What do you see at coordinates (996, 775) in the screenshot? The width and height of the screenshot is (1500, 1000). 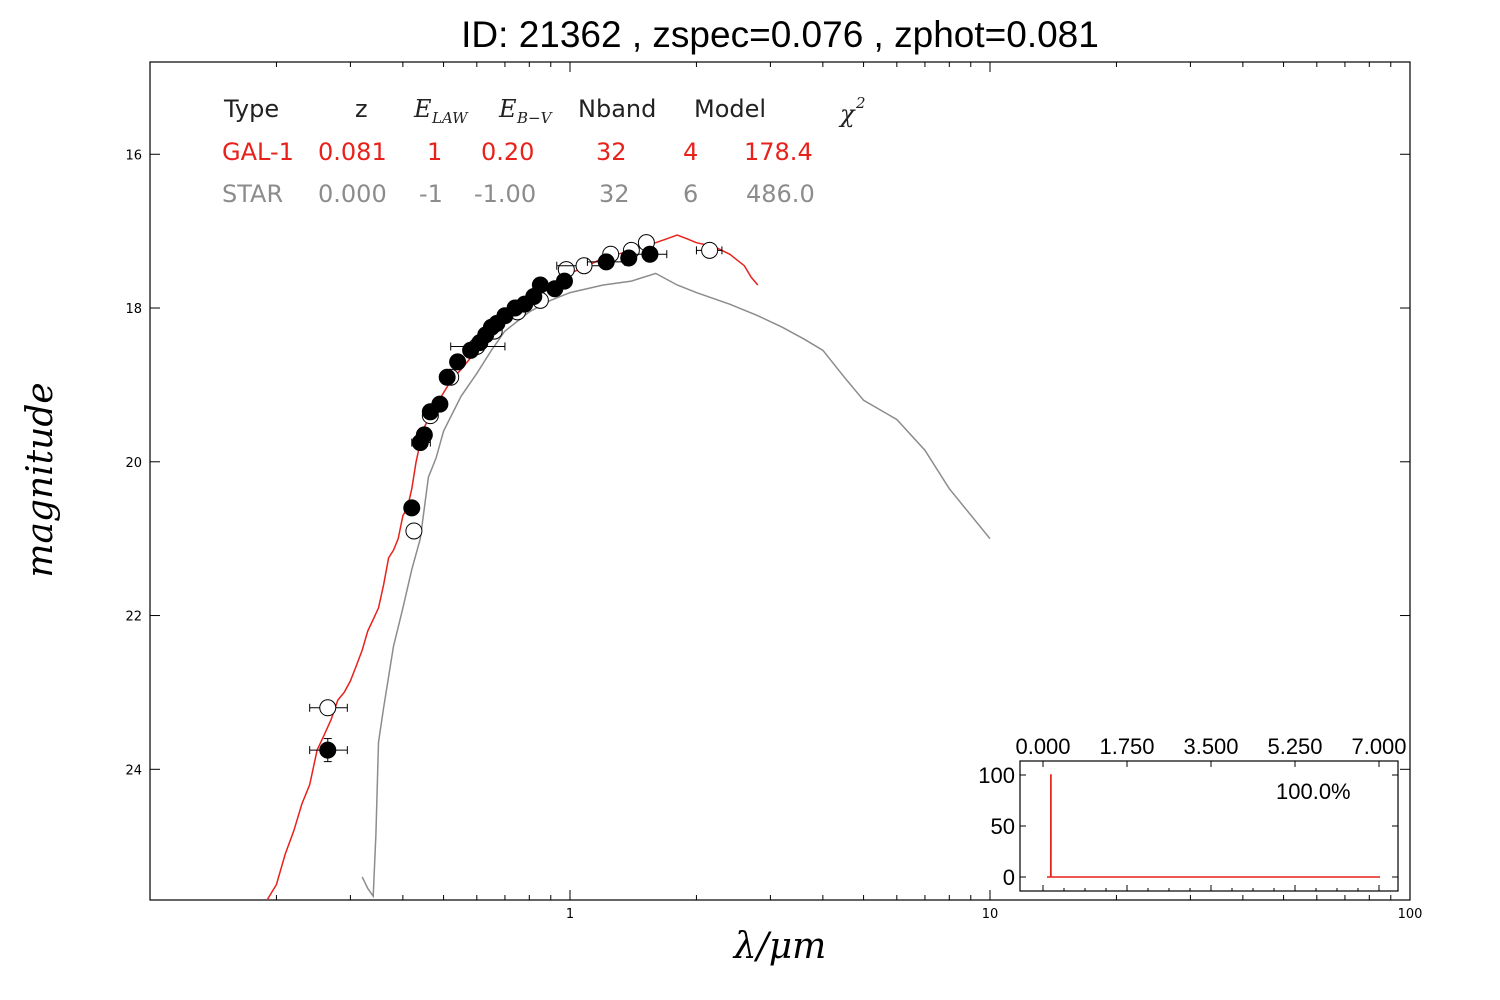 I see `inset-y-tick-label: 100` at bounding box center [996, 775].